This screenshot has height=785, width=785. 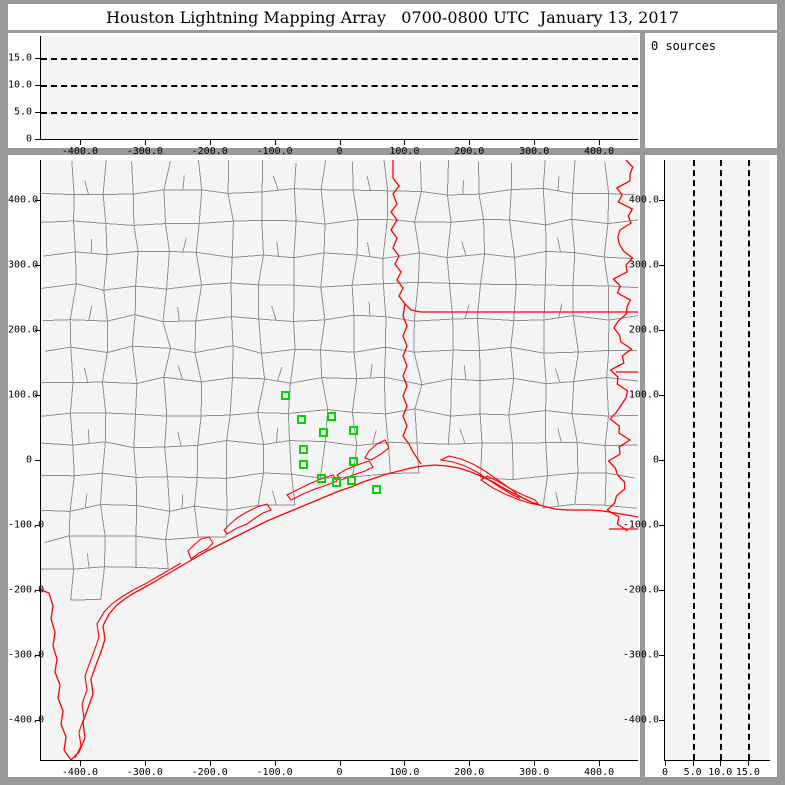 I want to click on x-tick-label: 200.0, so click(x=469, y=151).